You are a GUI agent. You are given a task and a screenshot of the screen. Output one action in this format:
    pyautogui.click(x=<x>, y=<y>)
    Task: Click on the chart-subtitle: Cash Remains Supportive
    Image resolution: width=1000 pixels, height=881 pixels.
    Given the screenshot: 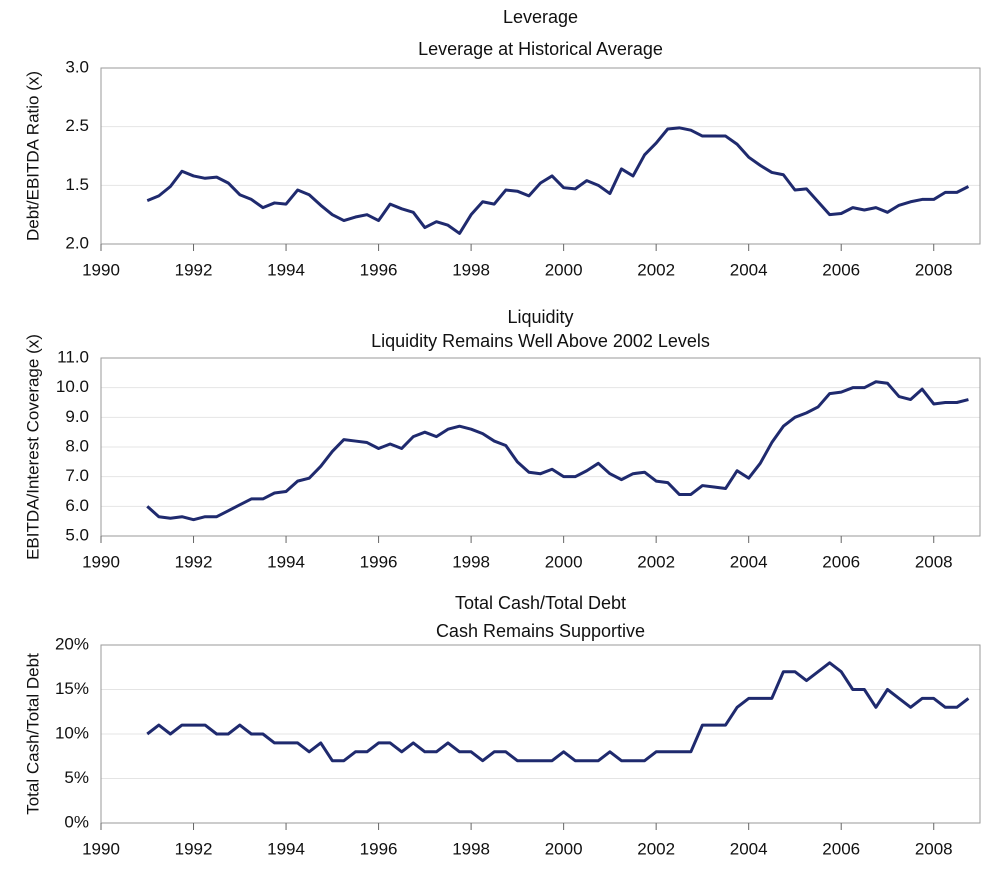 What is the action you would take?
    pyautogui.click(x=540, y=631)
    